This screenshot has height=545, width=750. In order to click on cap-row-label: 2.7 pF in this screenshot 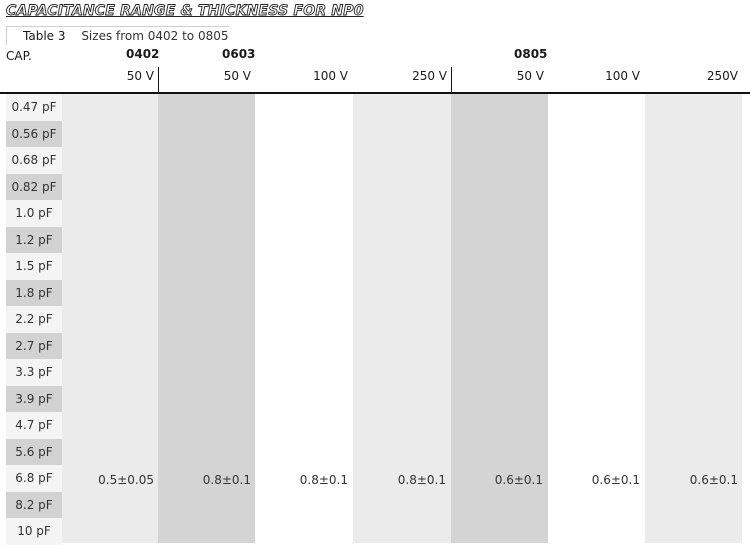, I will do `click(34, 345)`.